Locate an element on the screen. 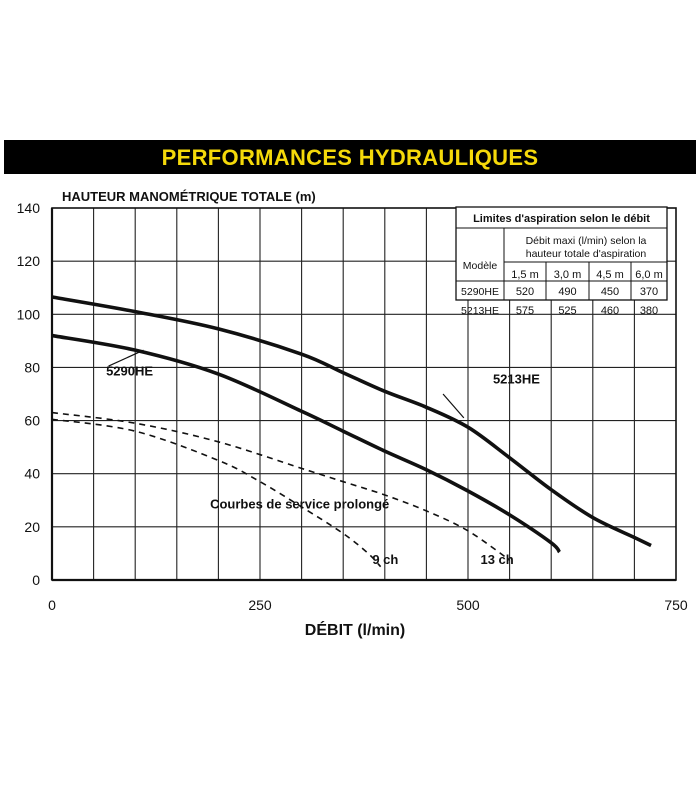  series-line-13-ch is located at coordinates (281, 486).